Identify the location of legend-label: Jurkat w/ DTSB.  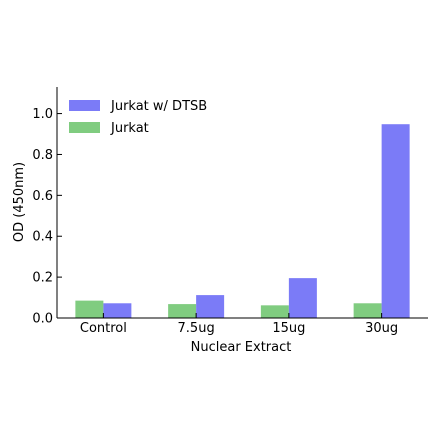
(158, 106).